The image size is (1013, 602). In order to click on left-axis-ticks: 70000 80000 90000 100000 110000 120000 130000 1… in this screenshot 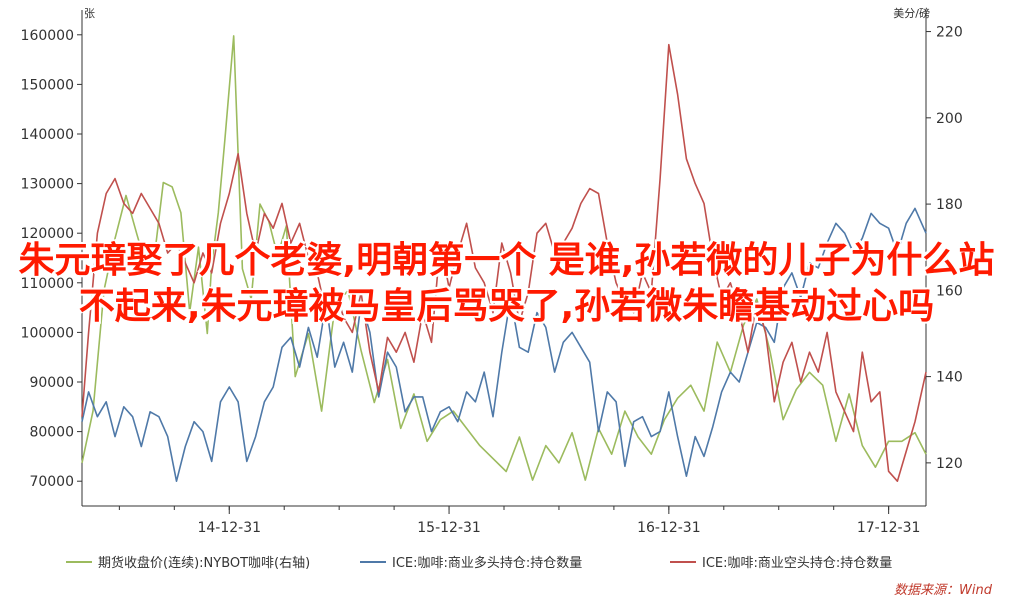, I will do `click(51, 259)`.